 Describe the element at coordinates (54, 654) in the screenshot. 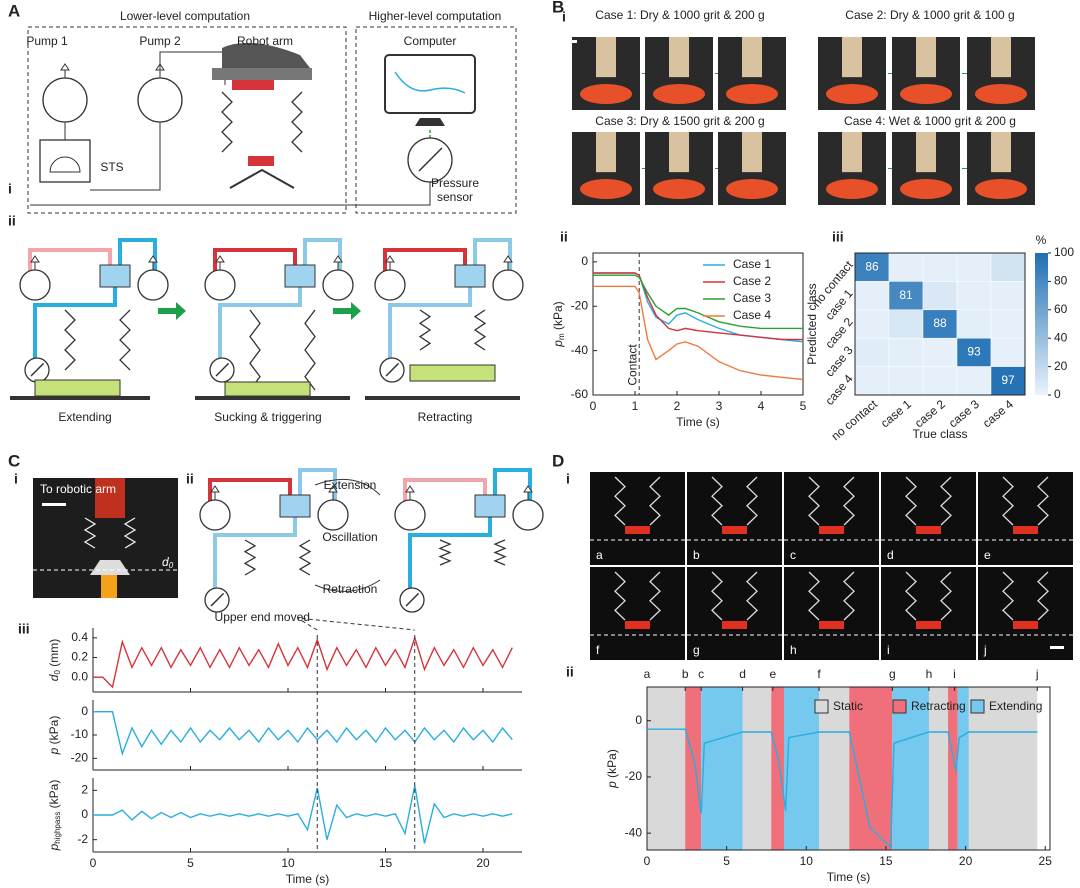

I see `y-axis-label-unit: (mm)` at that location.